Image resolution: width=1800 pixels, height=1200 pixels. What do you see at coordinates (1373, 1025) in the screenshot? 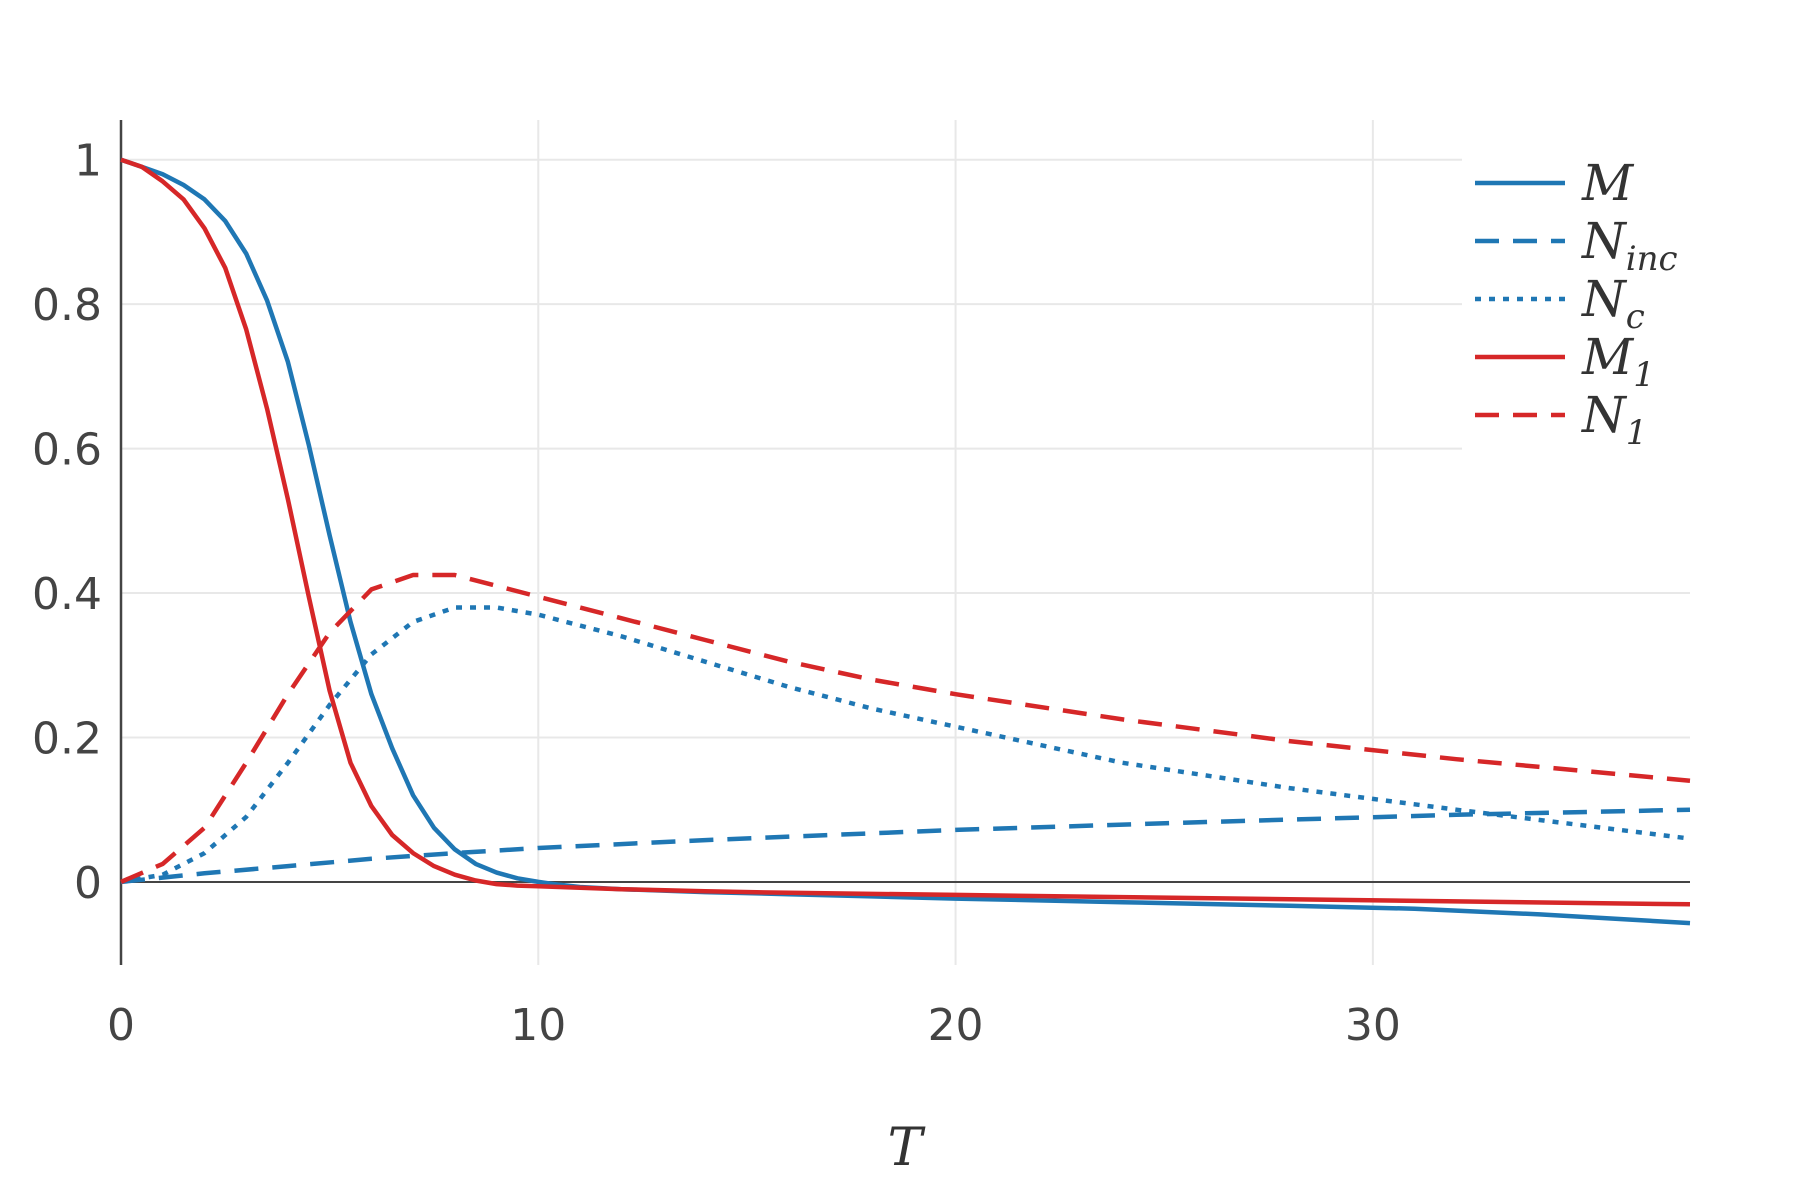
I see `x-tick-label: 30` at bounding box center [1373, 1025].